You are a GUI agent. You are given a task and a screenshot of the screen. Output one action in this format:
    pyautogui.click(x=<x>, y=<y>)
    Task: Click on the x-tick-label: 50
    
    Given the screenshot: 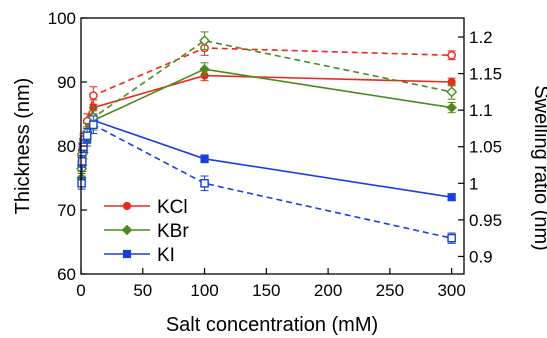 What is the action you would take?
    pyautogui.click(x=142, y=290)
    